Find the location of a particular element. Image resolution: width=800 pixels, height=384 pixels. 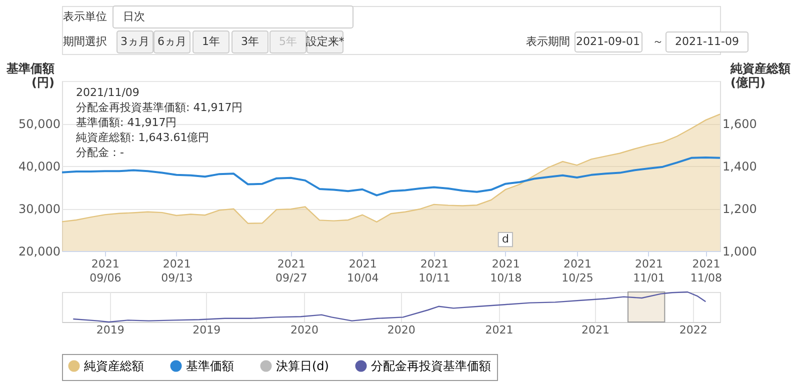

legend-label: 決算日(d) is located at coordinates (302, 366).